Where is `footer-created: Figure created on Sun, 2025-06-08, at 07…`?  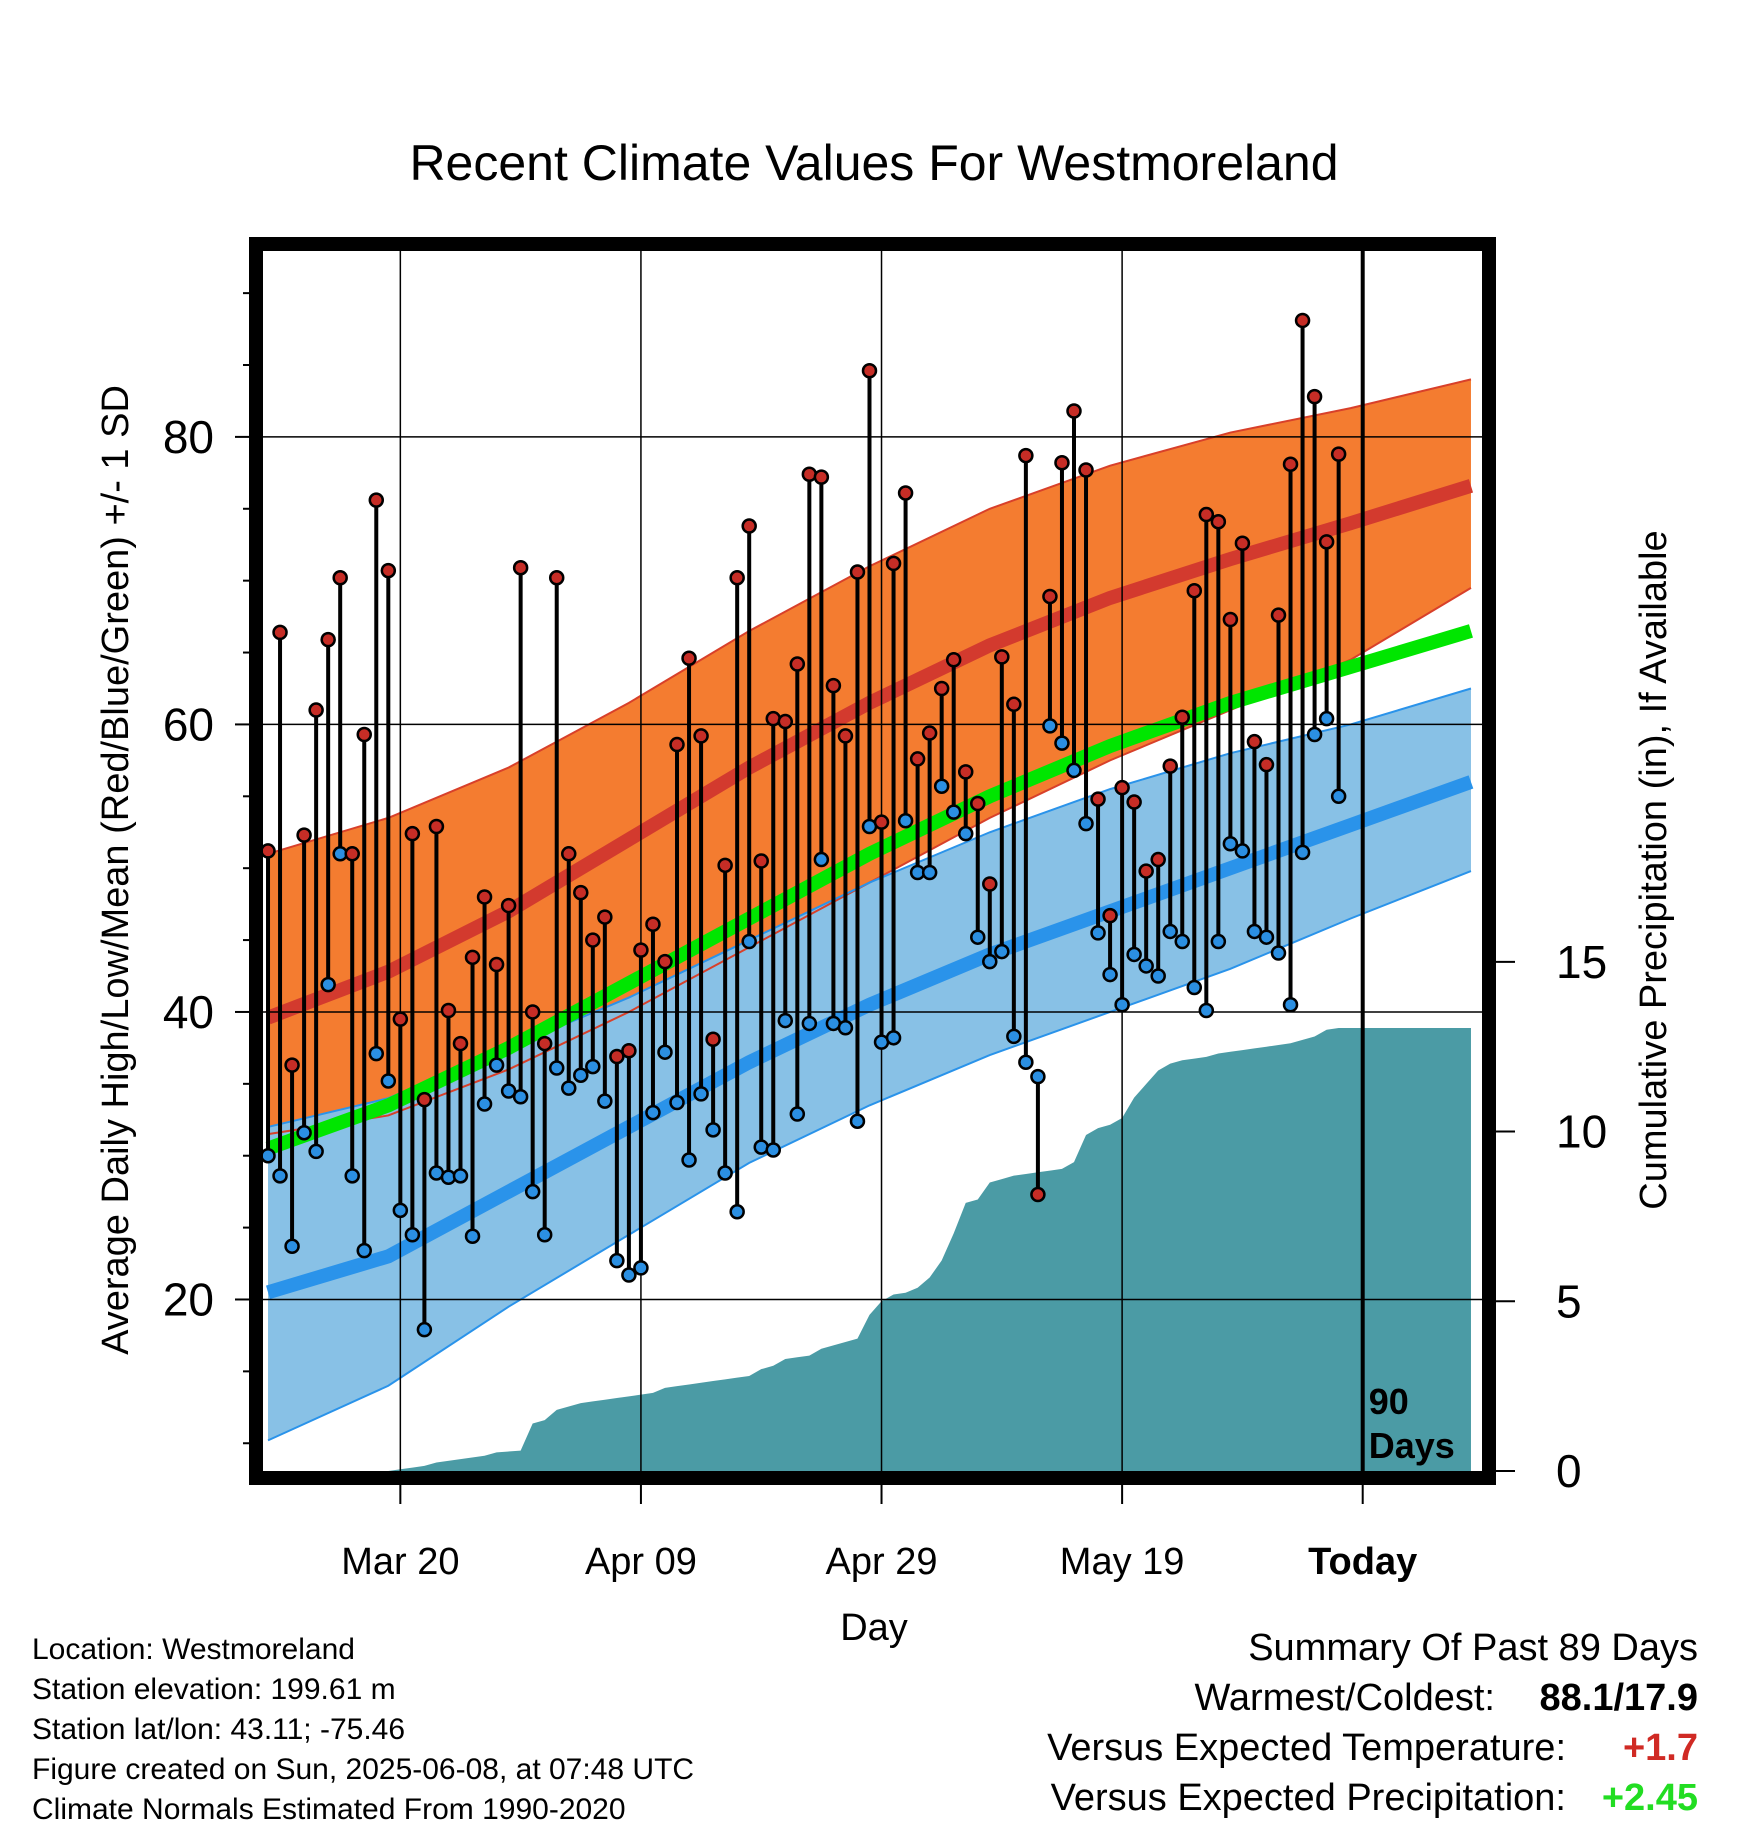 footer-created: Figure created on Sun, 2025-06-08, at 07… is located at coordinates (363, 1769).